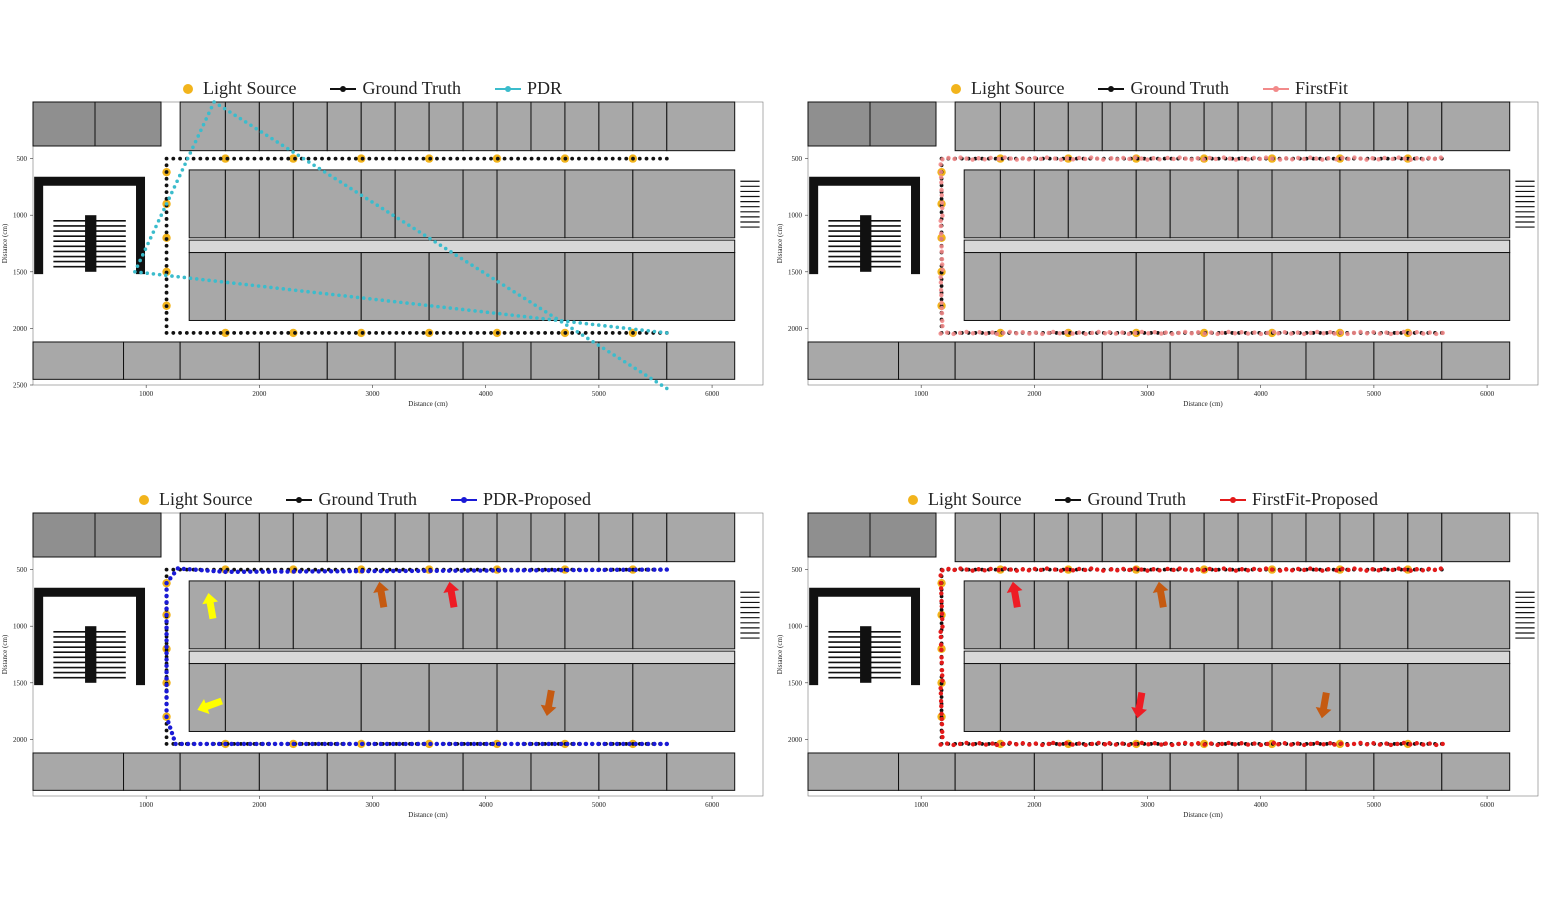 The image size is (1541, 904). Describe the element at coordinates (20, 216) in the screenshot. I see `y-tick-label: 1000` at that location.